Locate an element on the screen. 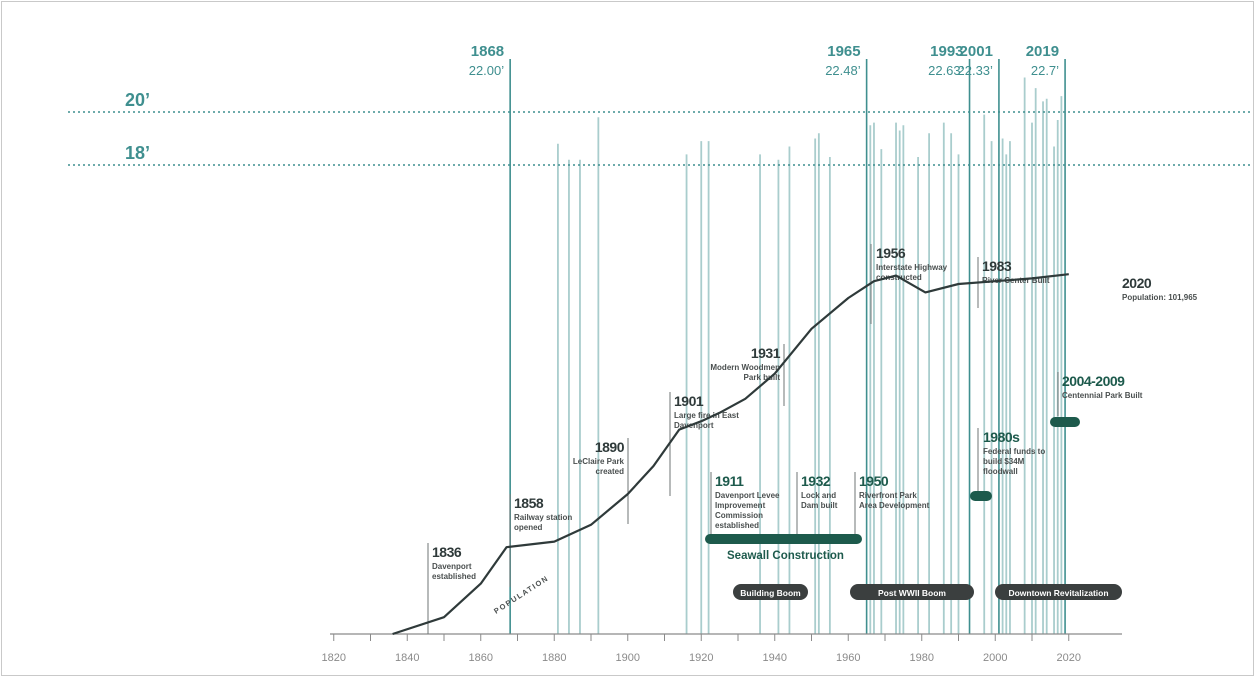 This screenshot has width=1257, height=678. event-year-2020: 2020 is located at coordinates (1137, 283).